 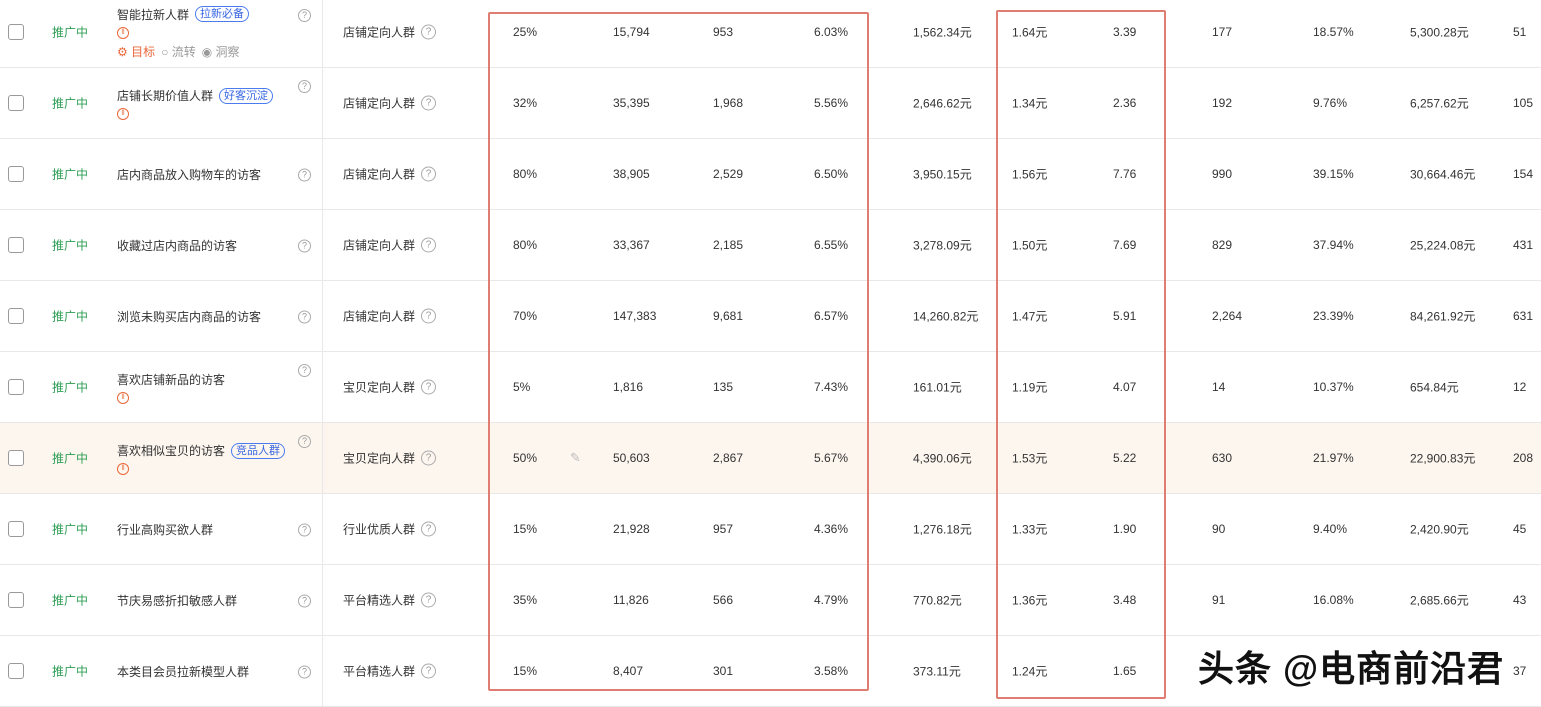 I want to click on cell-clicks: 135, so click(x=723, y=387).